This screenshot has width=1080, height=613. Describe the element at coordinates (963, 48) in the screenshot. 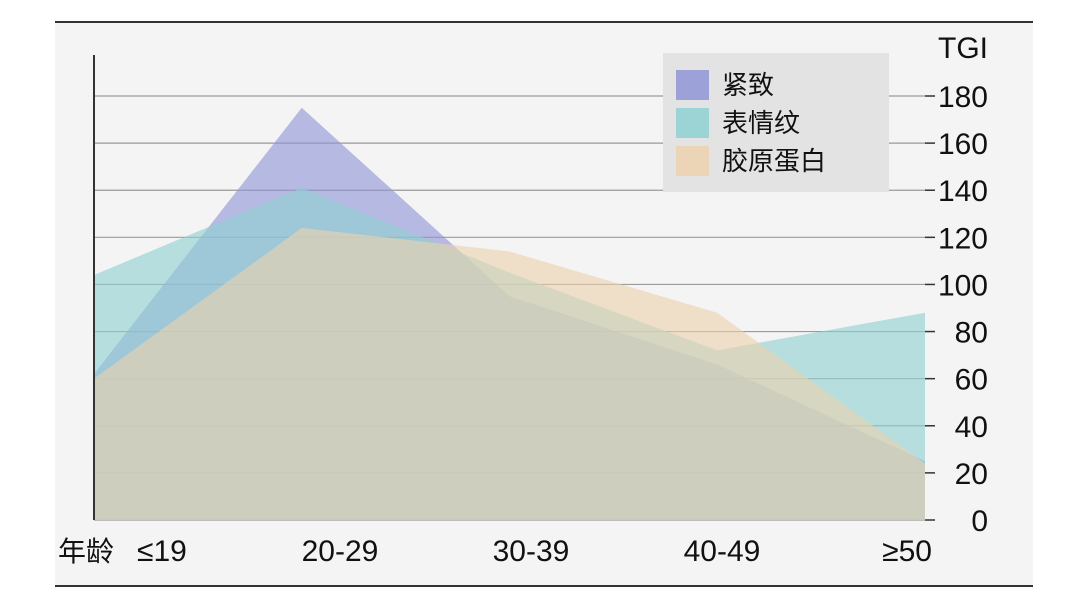

I see `y-axis-title: TGI` at that location.